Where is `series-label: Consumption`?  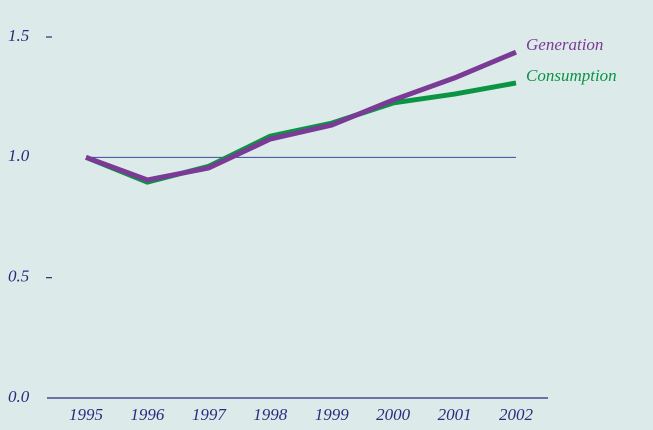
series-label: Consumption is located at coordinates (571, 75).